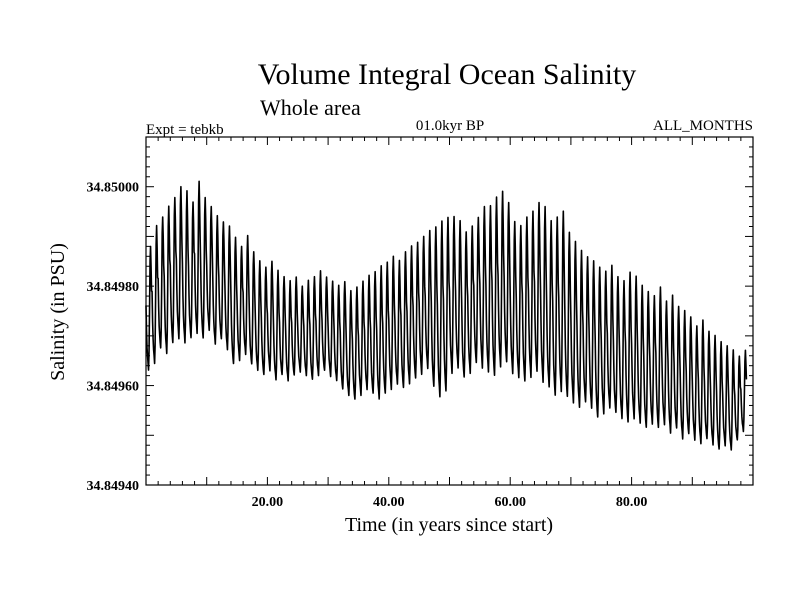  I want to click on y-tick-label: 34.84980, so click(113, 287).